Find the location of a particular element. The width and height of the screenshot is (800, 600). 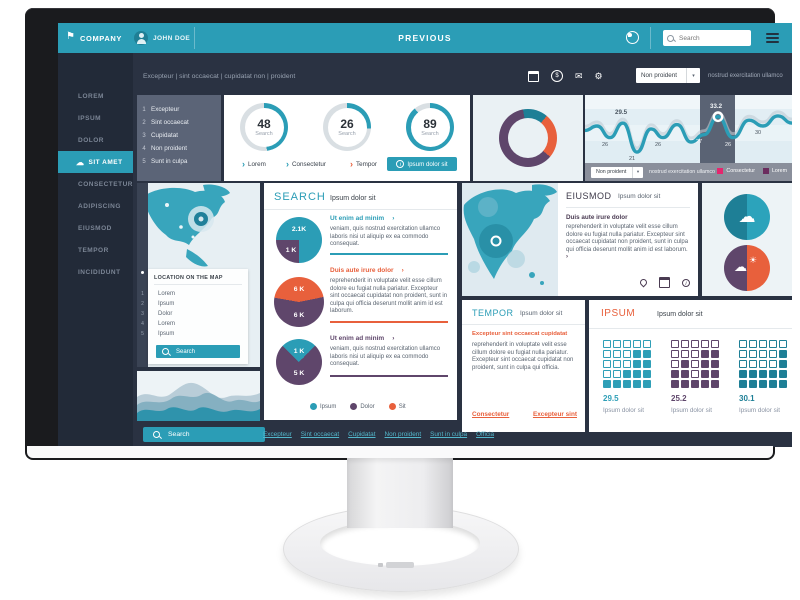

location-item: Dolor is located at coordinates (198, 314).